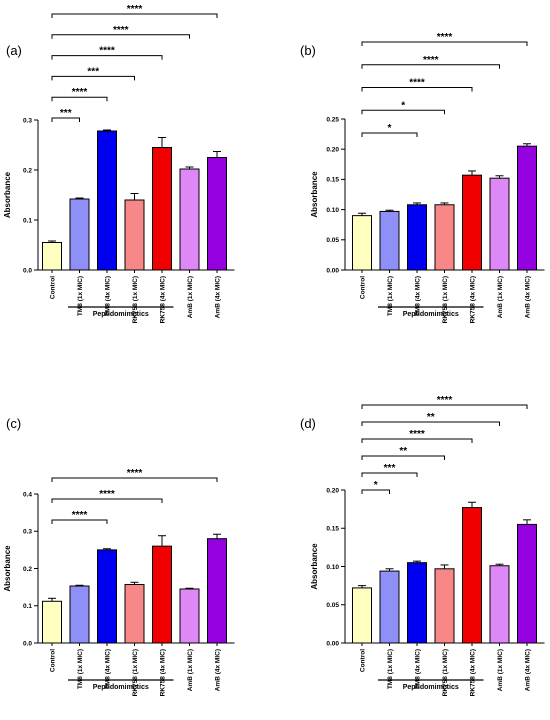 The height and width of the screenshot is (720, 550). Describe the element at coordinates (14, 50) in the screenshot. I see `panel-label: (a)` at that location.